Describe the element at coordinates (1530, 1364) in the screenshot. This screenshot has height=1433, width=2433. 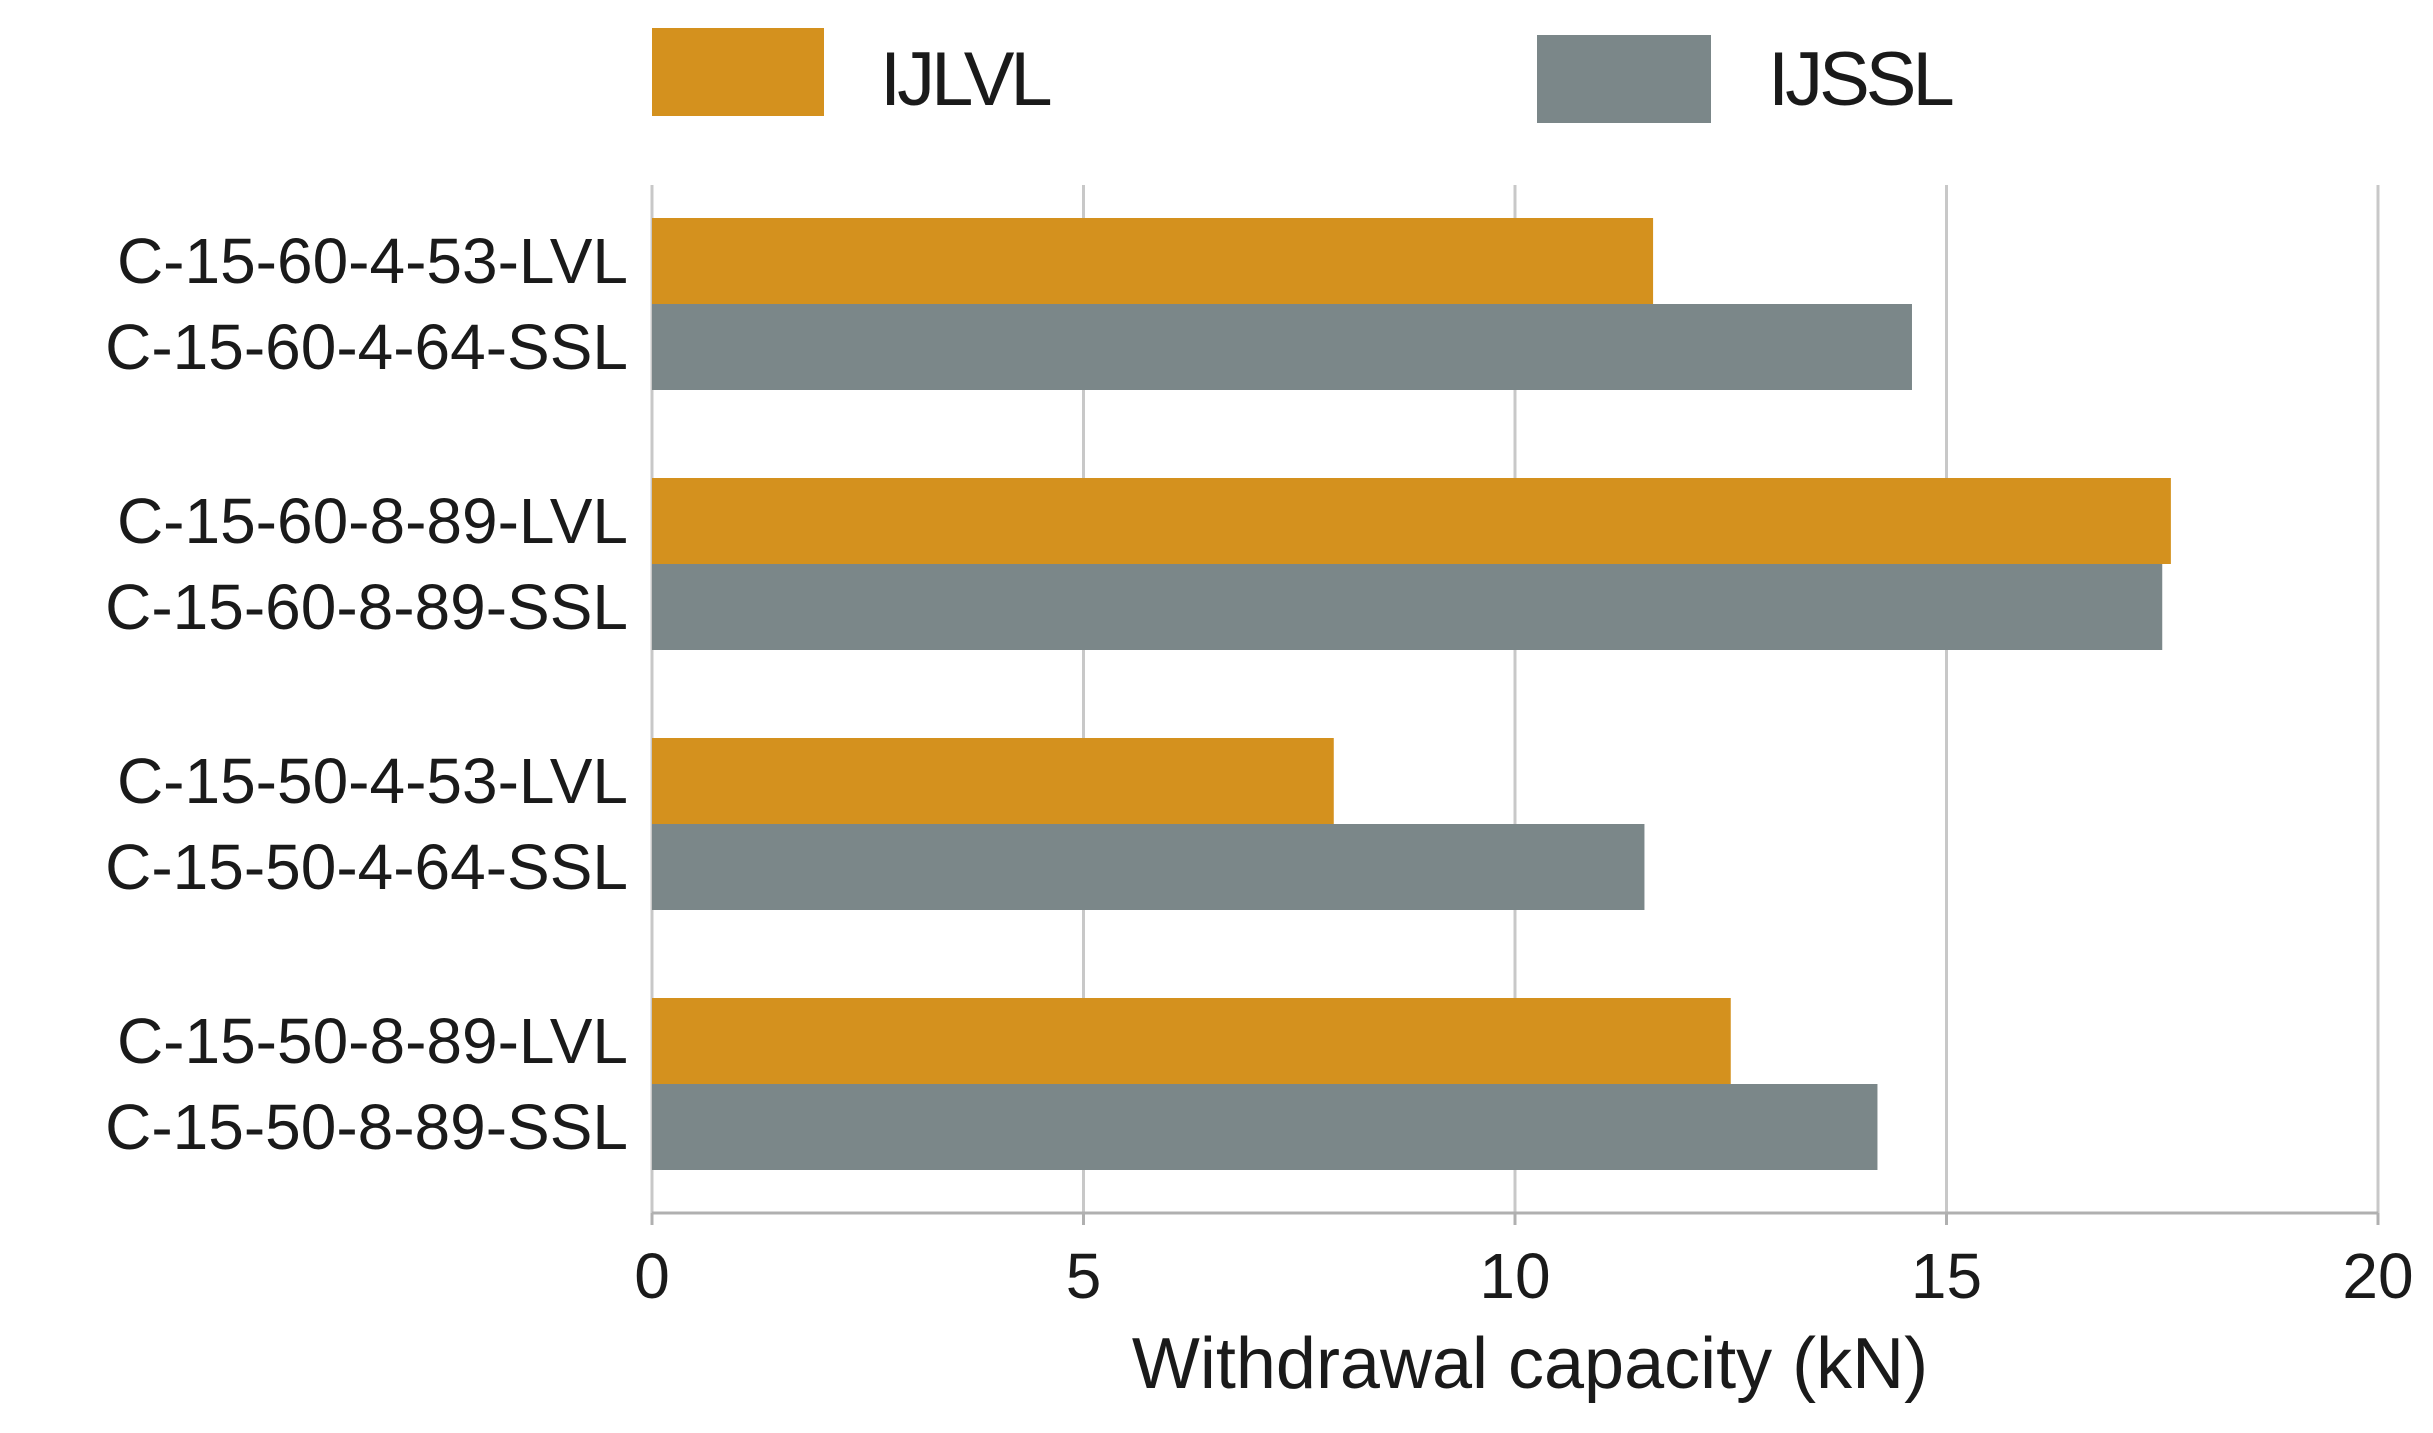
I see `x-axis-title: Withdrawal capacity (kN)` at that location.